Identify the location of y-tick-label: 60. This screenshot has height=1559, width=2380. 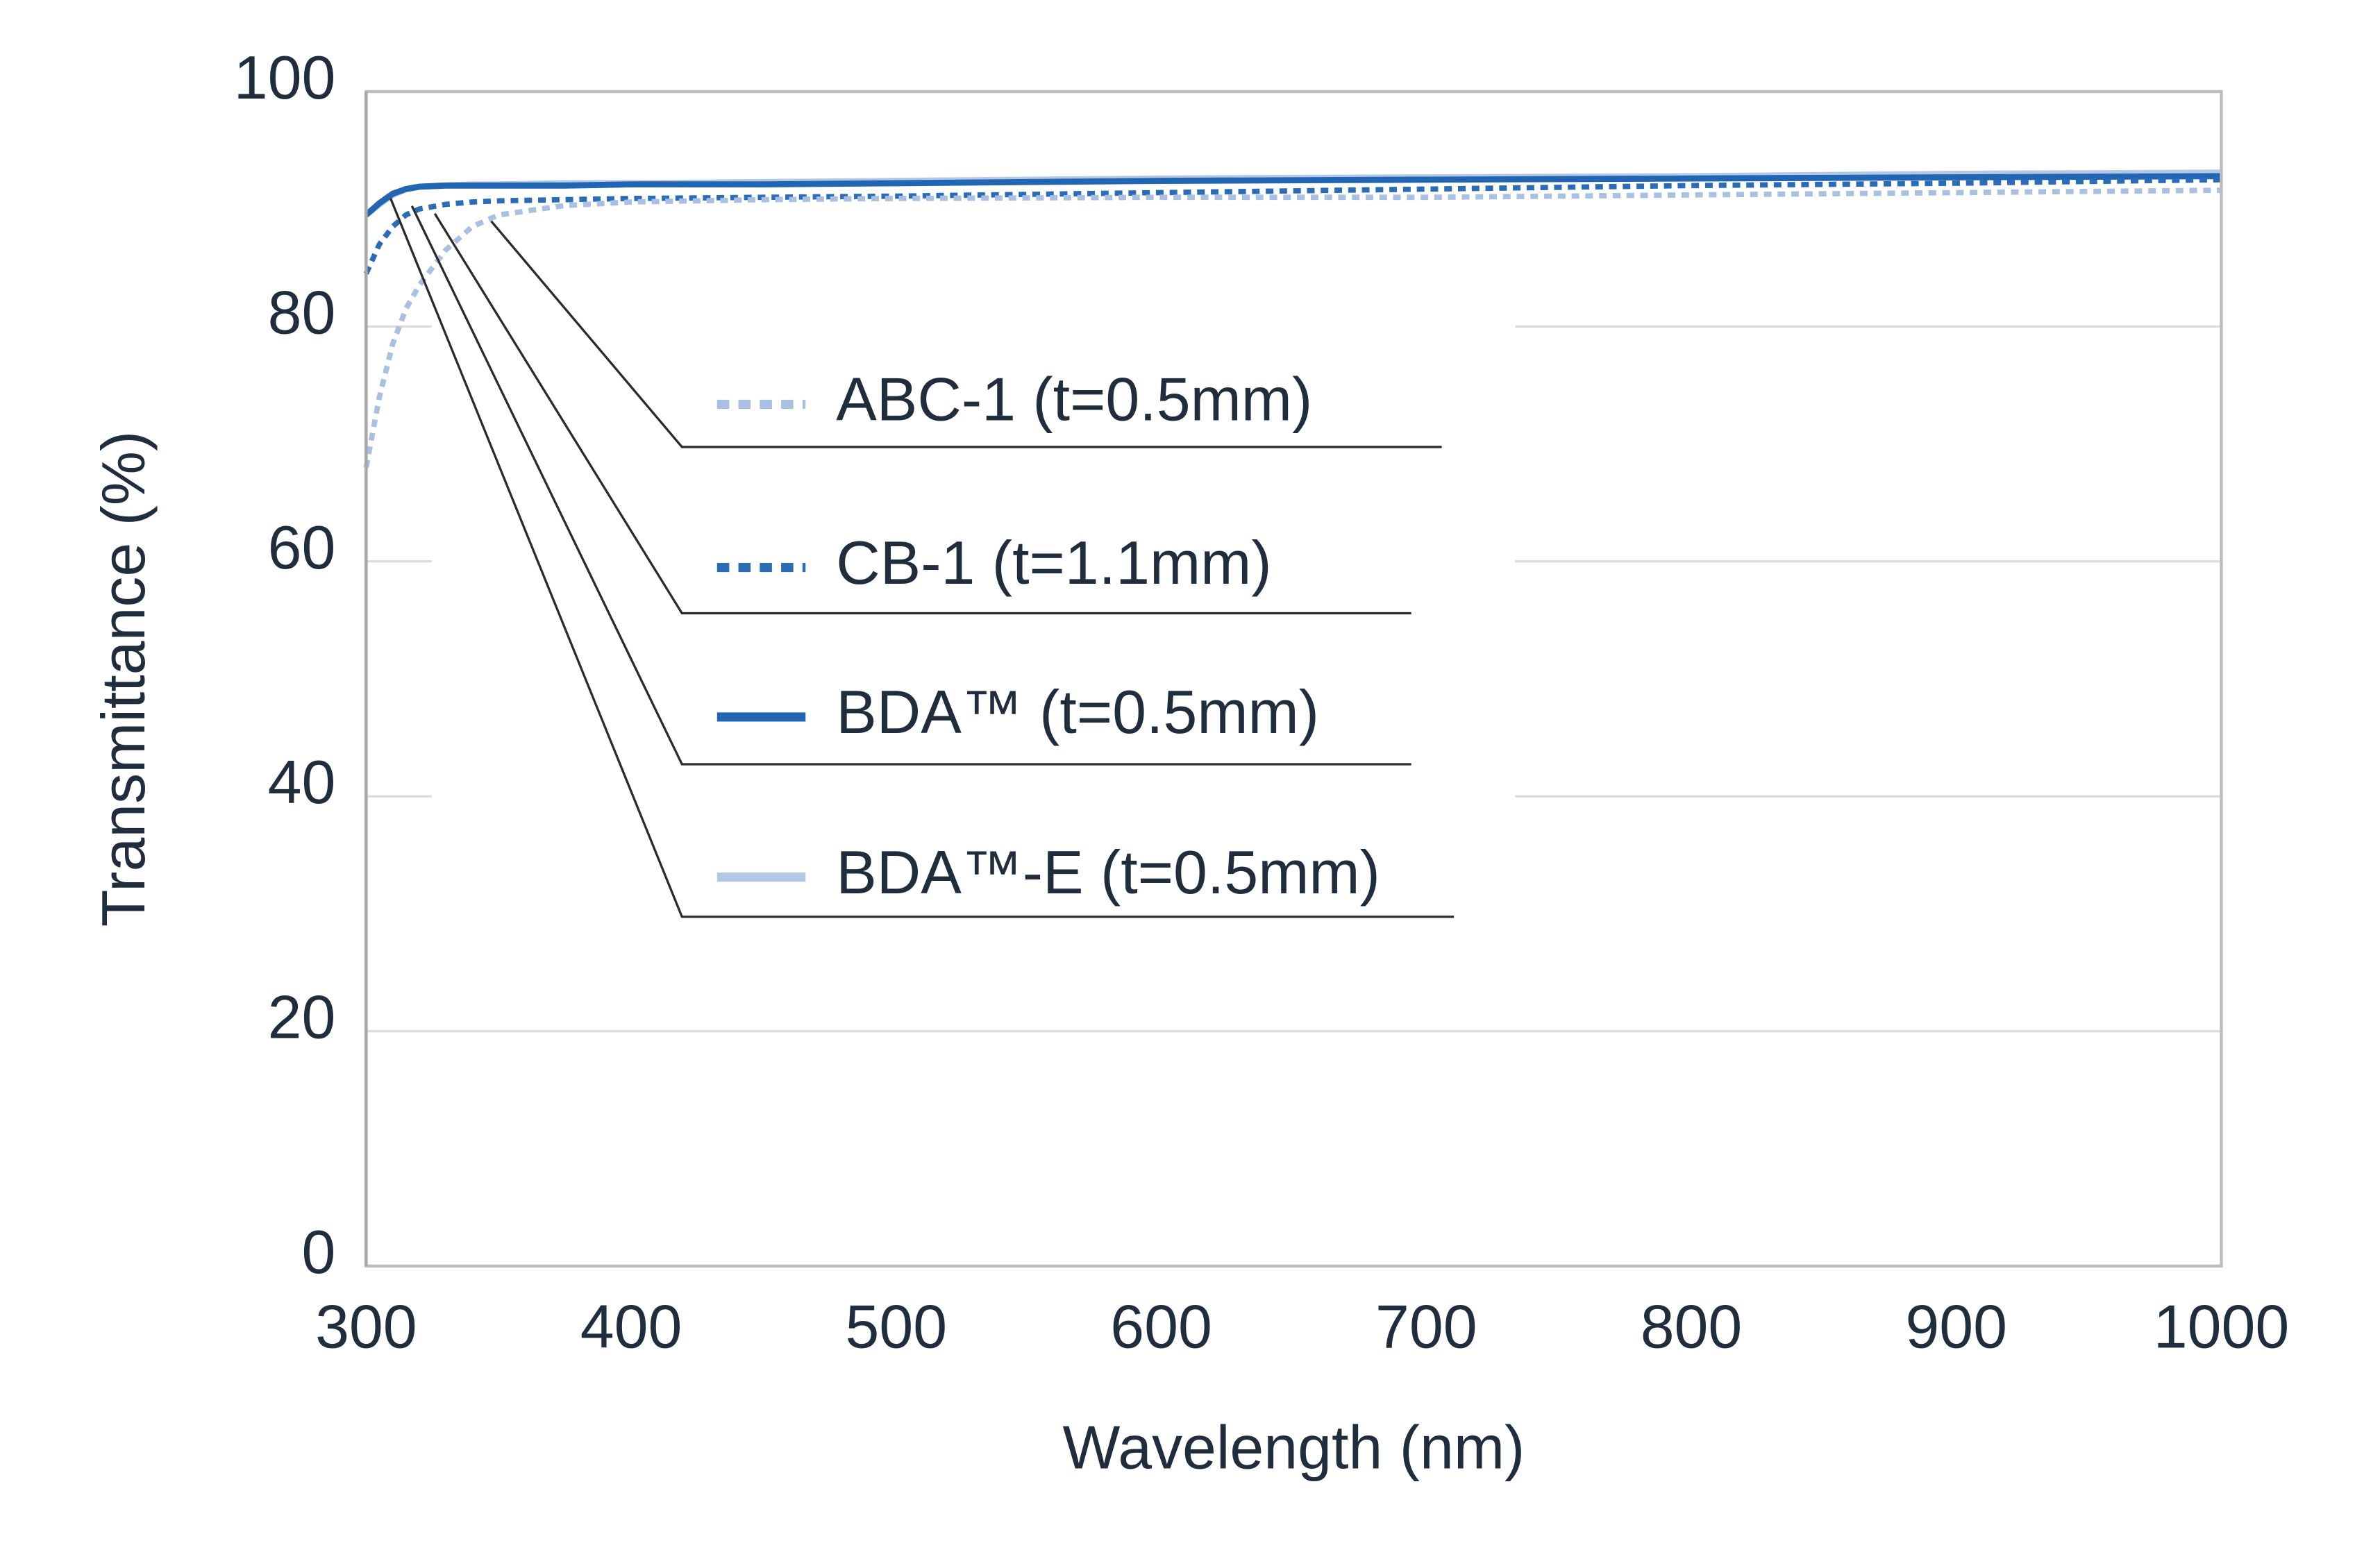
(302, 547).